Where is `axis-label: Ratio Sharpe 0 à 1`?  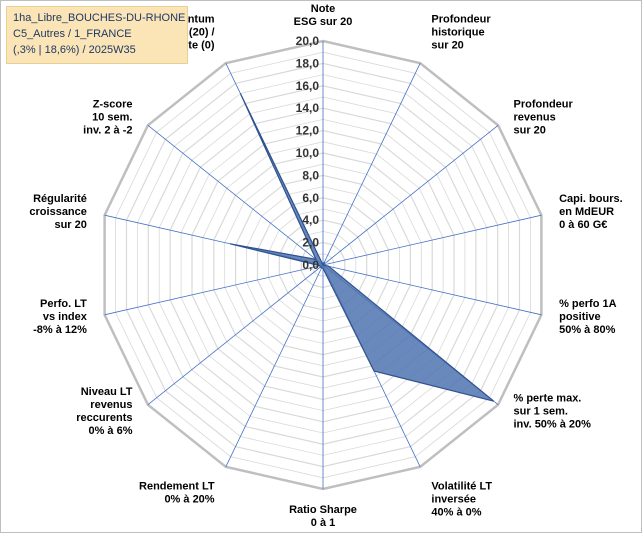 axis-label: Ratio Sharpe 0 à 1 is located at coordinates (323, 516).